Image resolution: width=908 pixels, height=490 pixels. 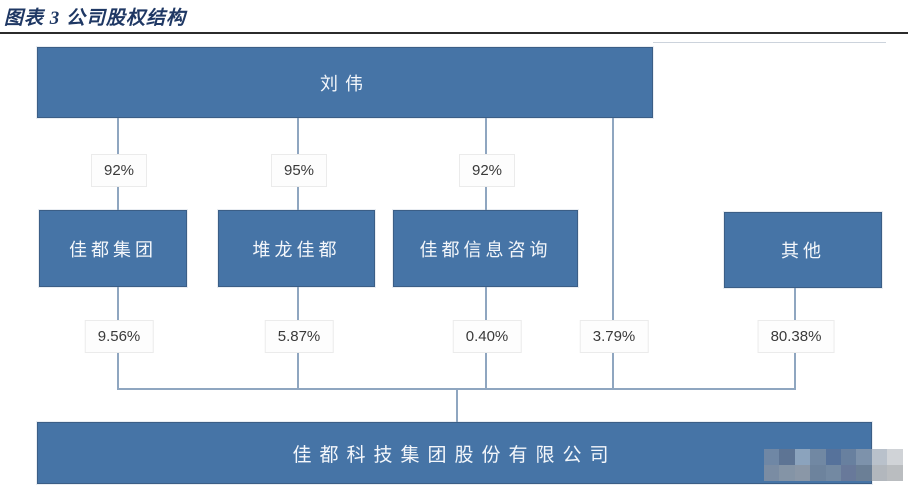 What do you see at coordinates (487, 336) in the screenshot?
I see `stake-label-info-consulting-company: 0.40%` at bounding box center [487, 336].